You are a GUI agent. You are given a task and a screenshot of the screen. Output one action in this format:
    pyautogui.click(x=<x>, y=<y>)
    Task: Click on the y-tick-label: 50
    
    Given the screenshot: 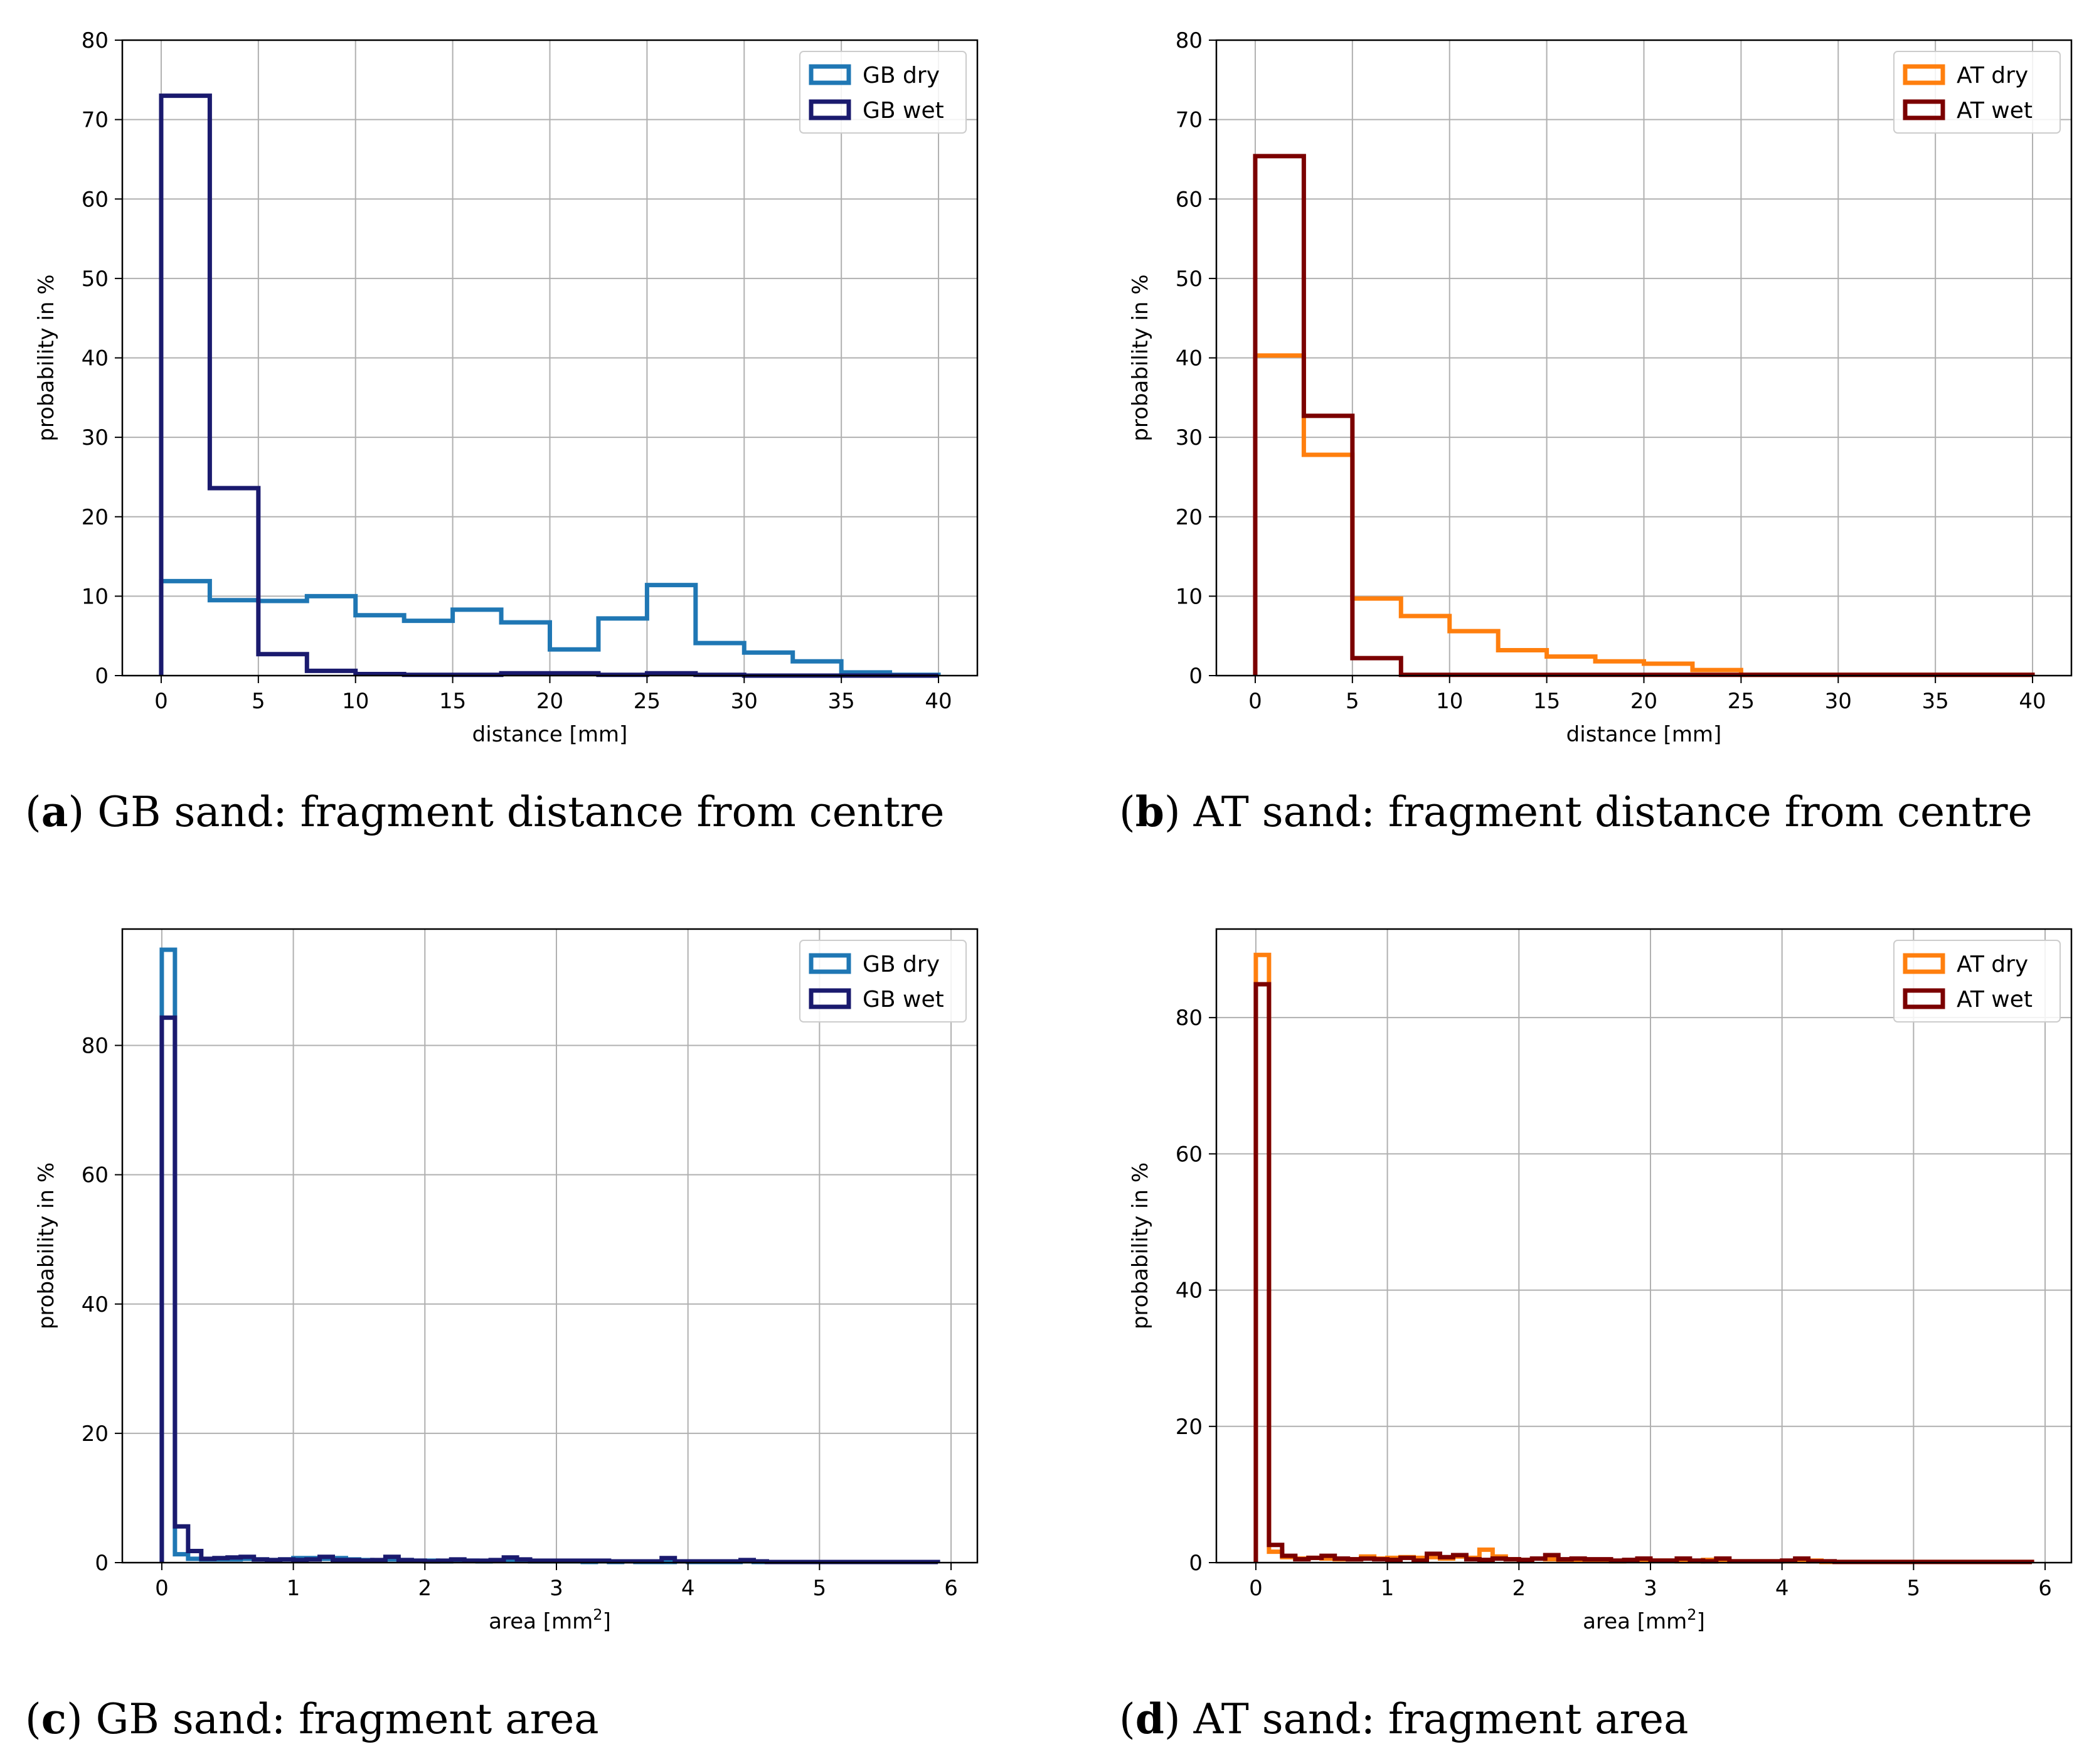 What is the action you would take?
    pyautogui.click(x=1190, y=279)
    